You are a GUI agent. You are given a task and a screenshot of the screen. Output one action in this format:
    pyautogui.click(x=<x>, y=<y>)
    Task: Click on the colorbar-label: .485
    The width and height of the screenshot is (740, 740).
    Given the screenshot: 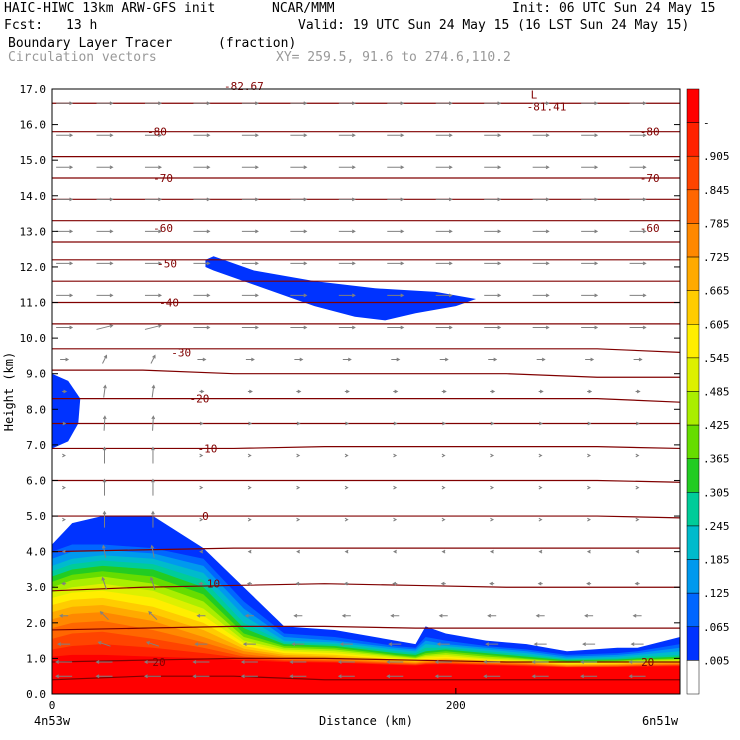 What is the action you would take?
    pyautogui.click(x=716, y=392)
    